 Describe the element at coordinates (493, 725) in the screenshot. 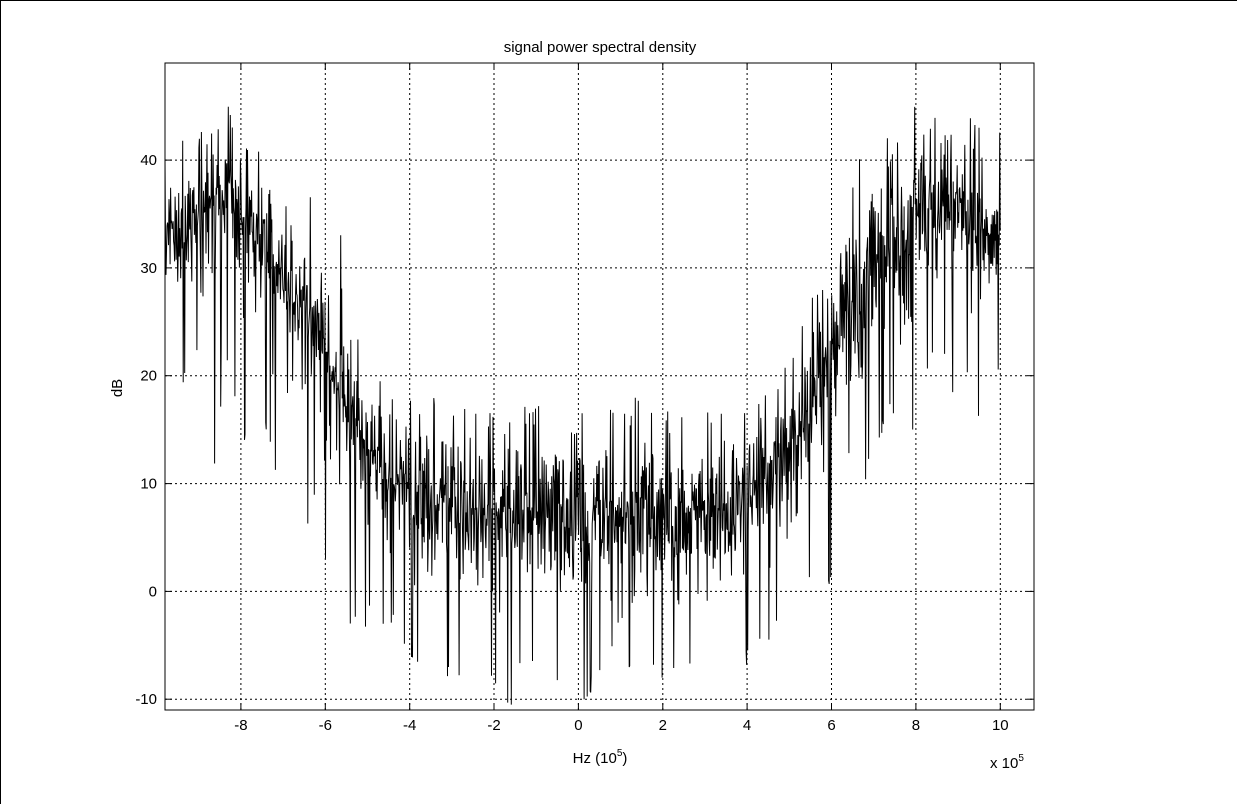

I see `x-tick-label: -2` at that location.